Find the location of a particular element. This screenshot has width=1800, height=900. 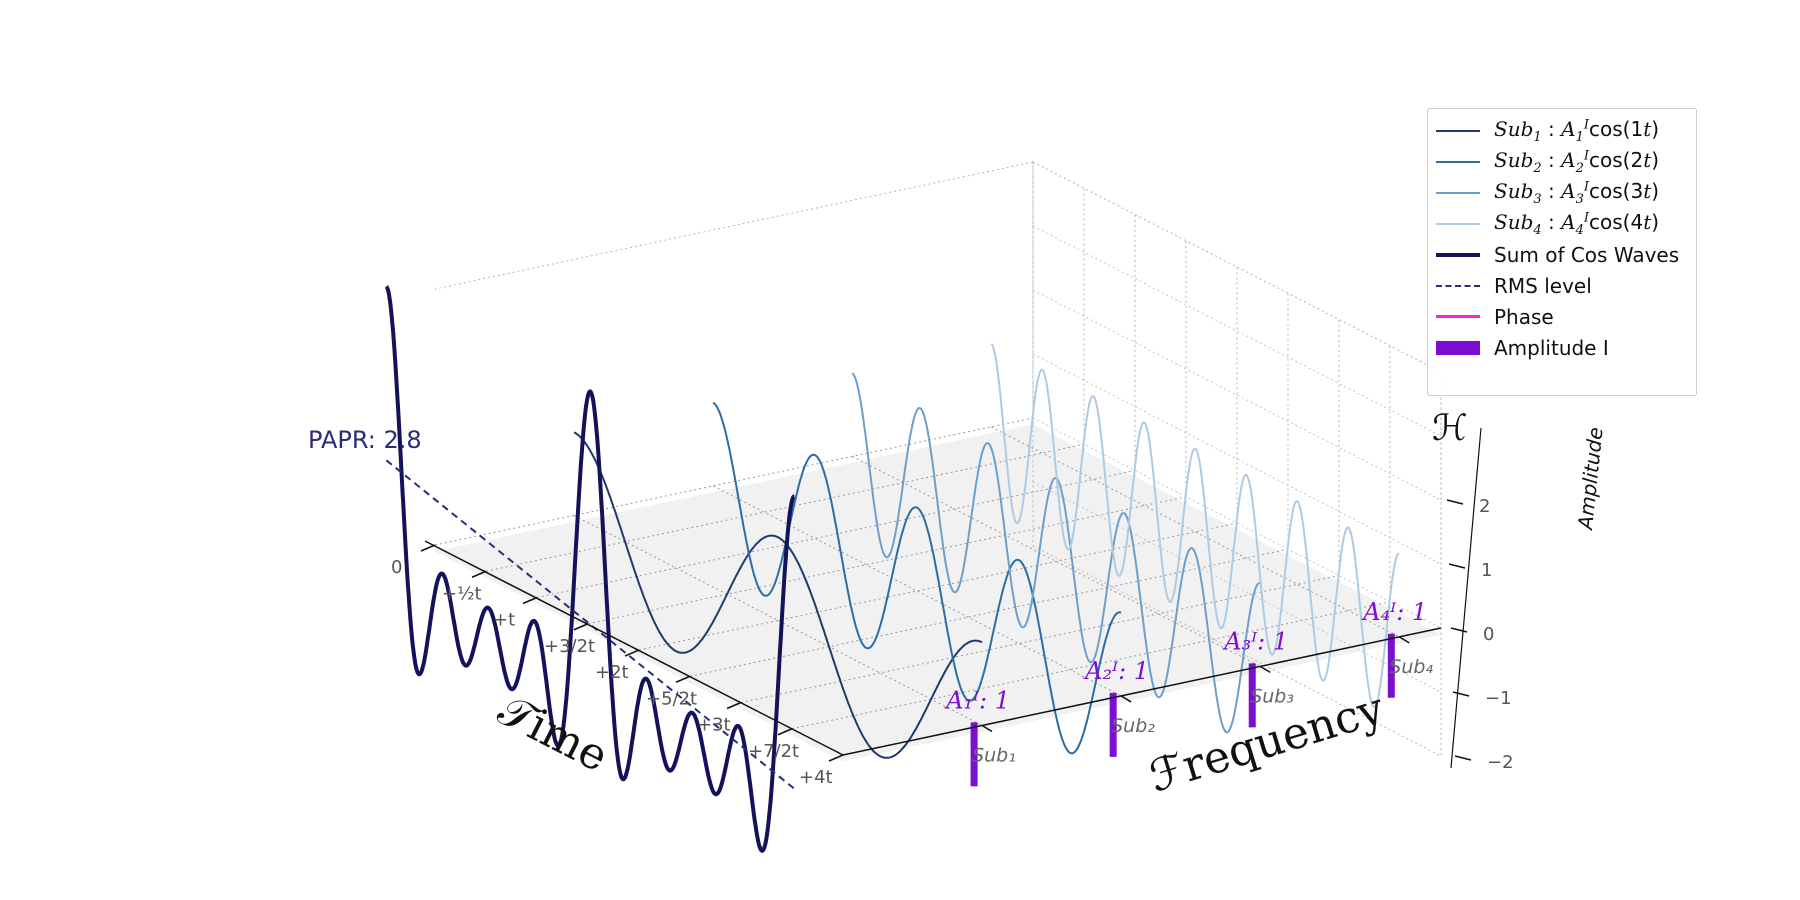

legend-item-sub3: Sub3 : A3Icos(3t) is located at coordinates (1562, 192).